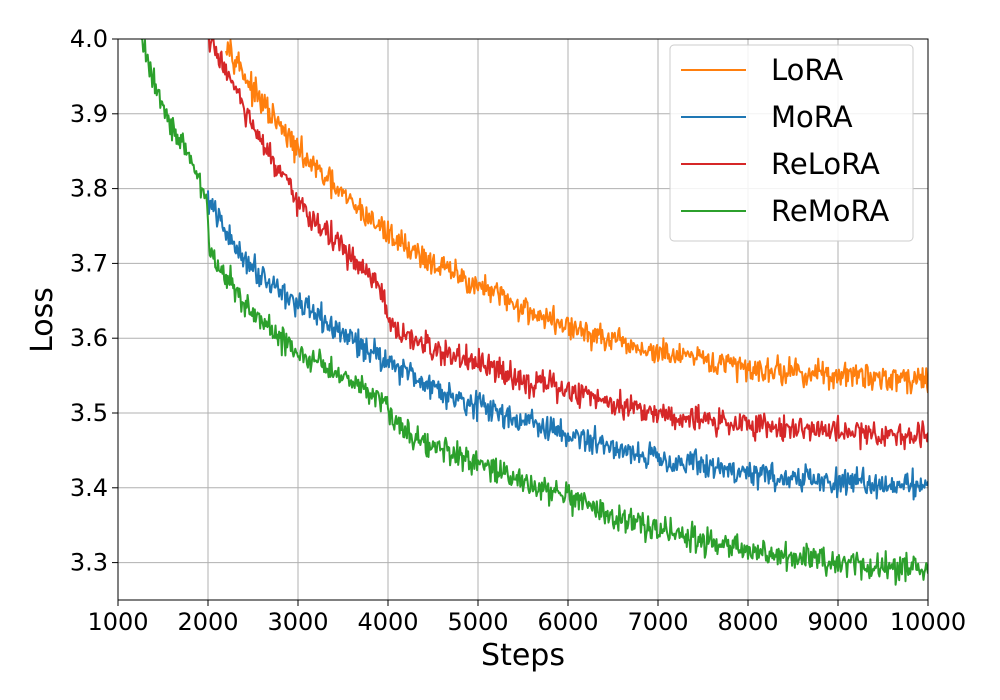 The height and width of the screenshot is (700, 1000). Describe the element at coordinates (812, 117) in the screenshot. I see `legend-label: MoRA` at that location.